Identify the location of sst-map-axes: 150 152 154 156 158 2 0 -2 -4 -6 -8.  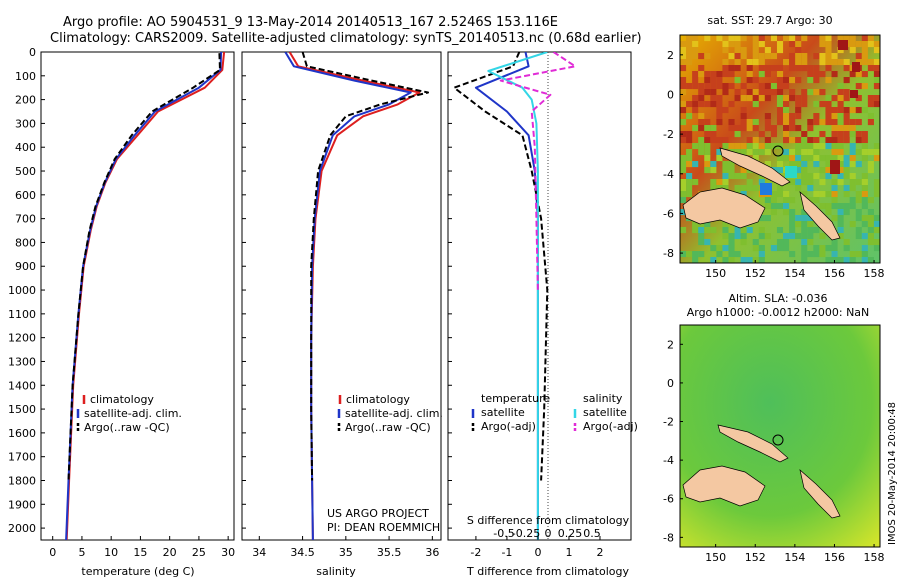
(774, 164).